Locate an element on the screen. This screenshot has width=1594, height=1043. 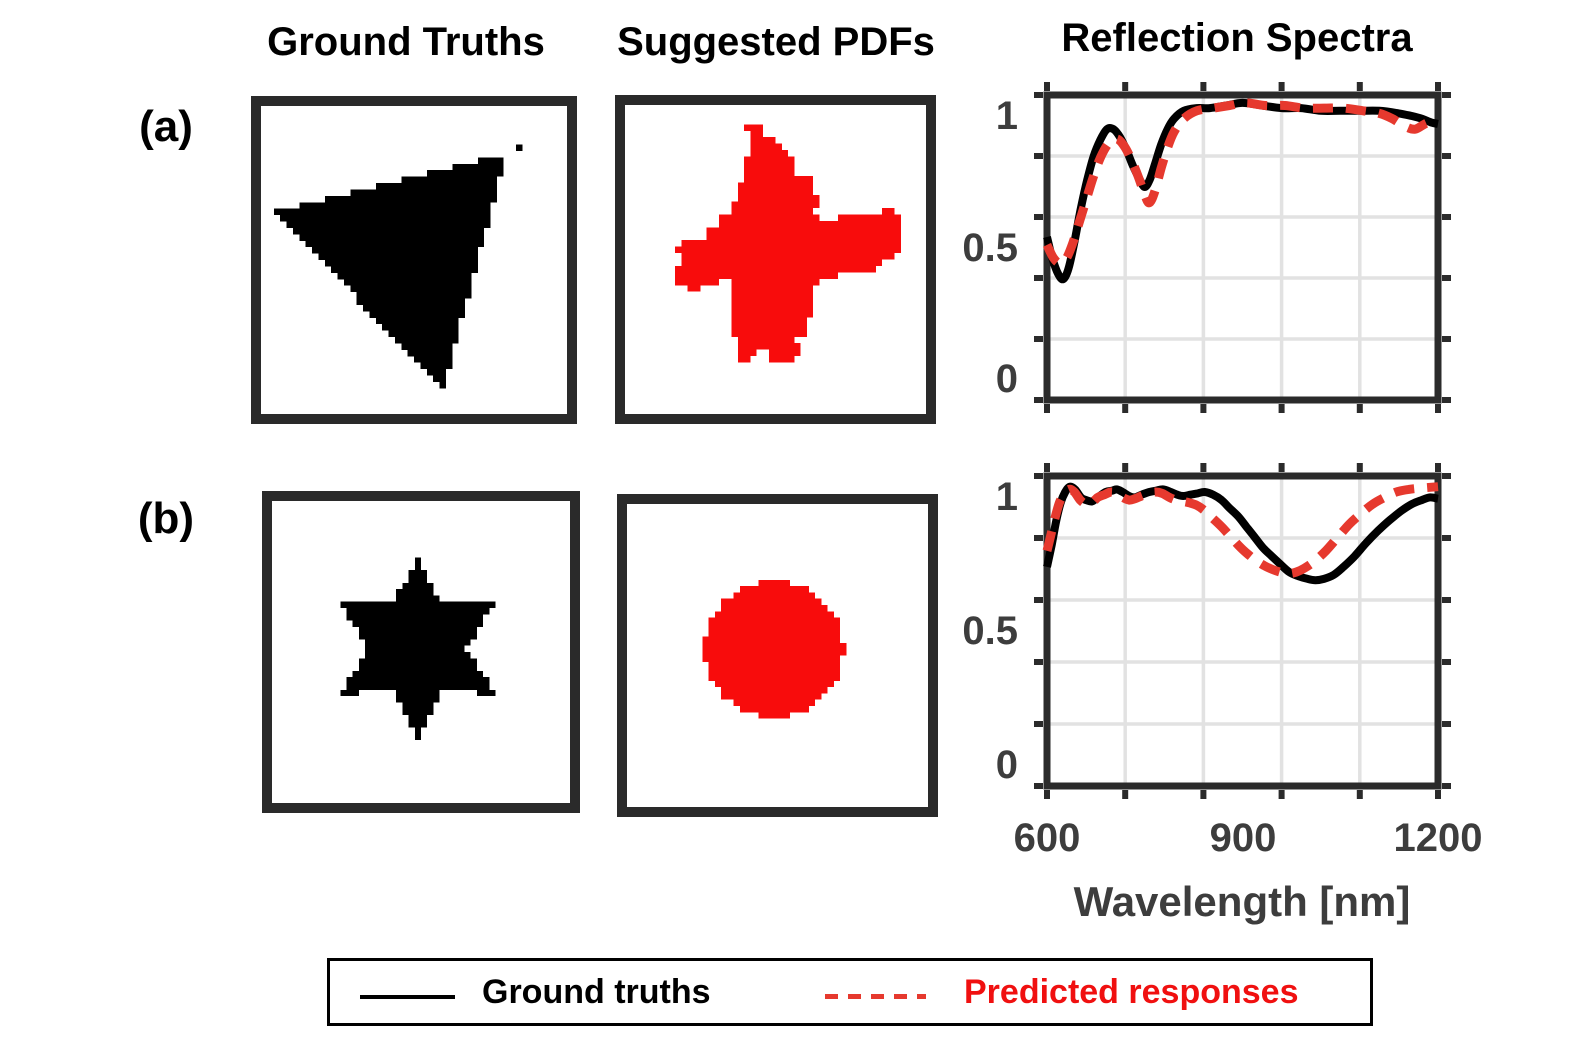
spectra-plot-b is located at coordinates (1242, 631).